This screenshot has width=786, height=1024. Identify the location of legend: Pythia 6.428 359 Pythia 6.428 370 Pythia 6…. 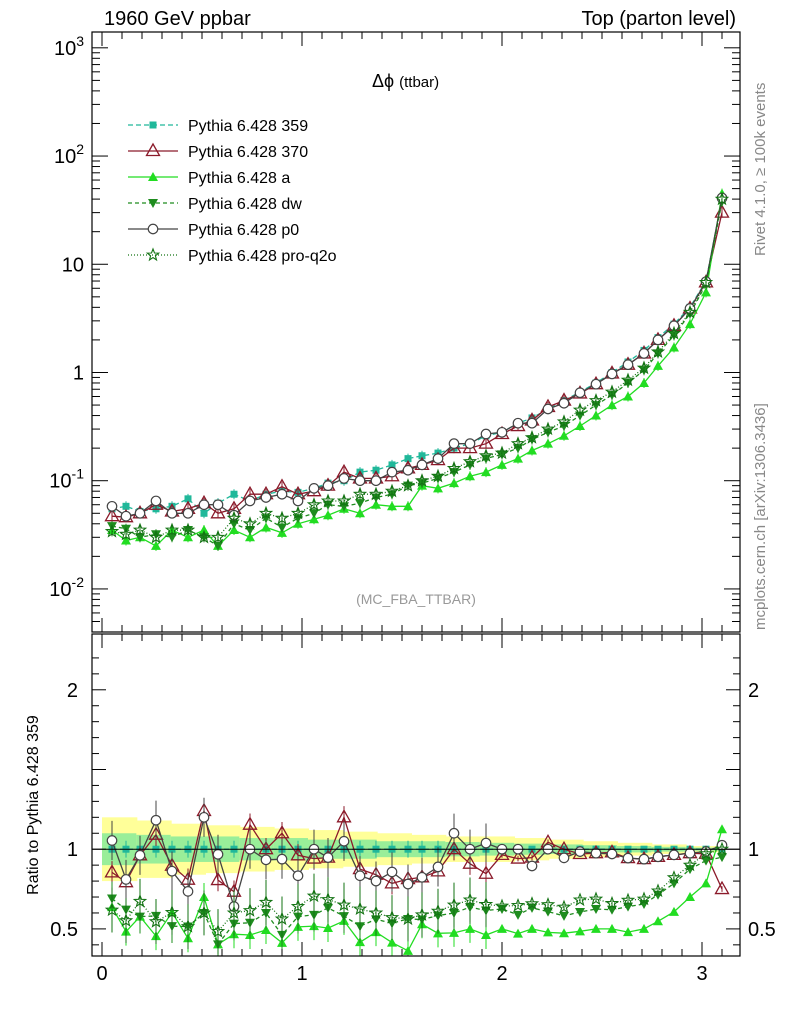
(232, 191).